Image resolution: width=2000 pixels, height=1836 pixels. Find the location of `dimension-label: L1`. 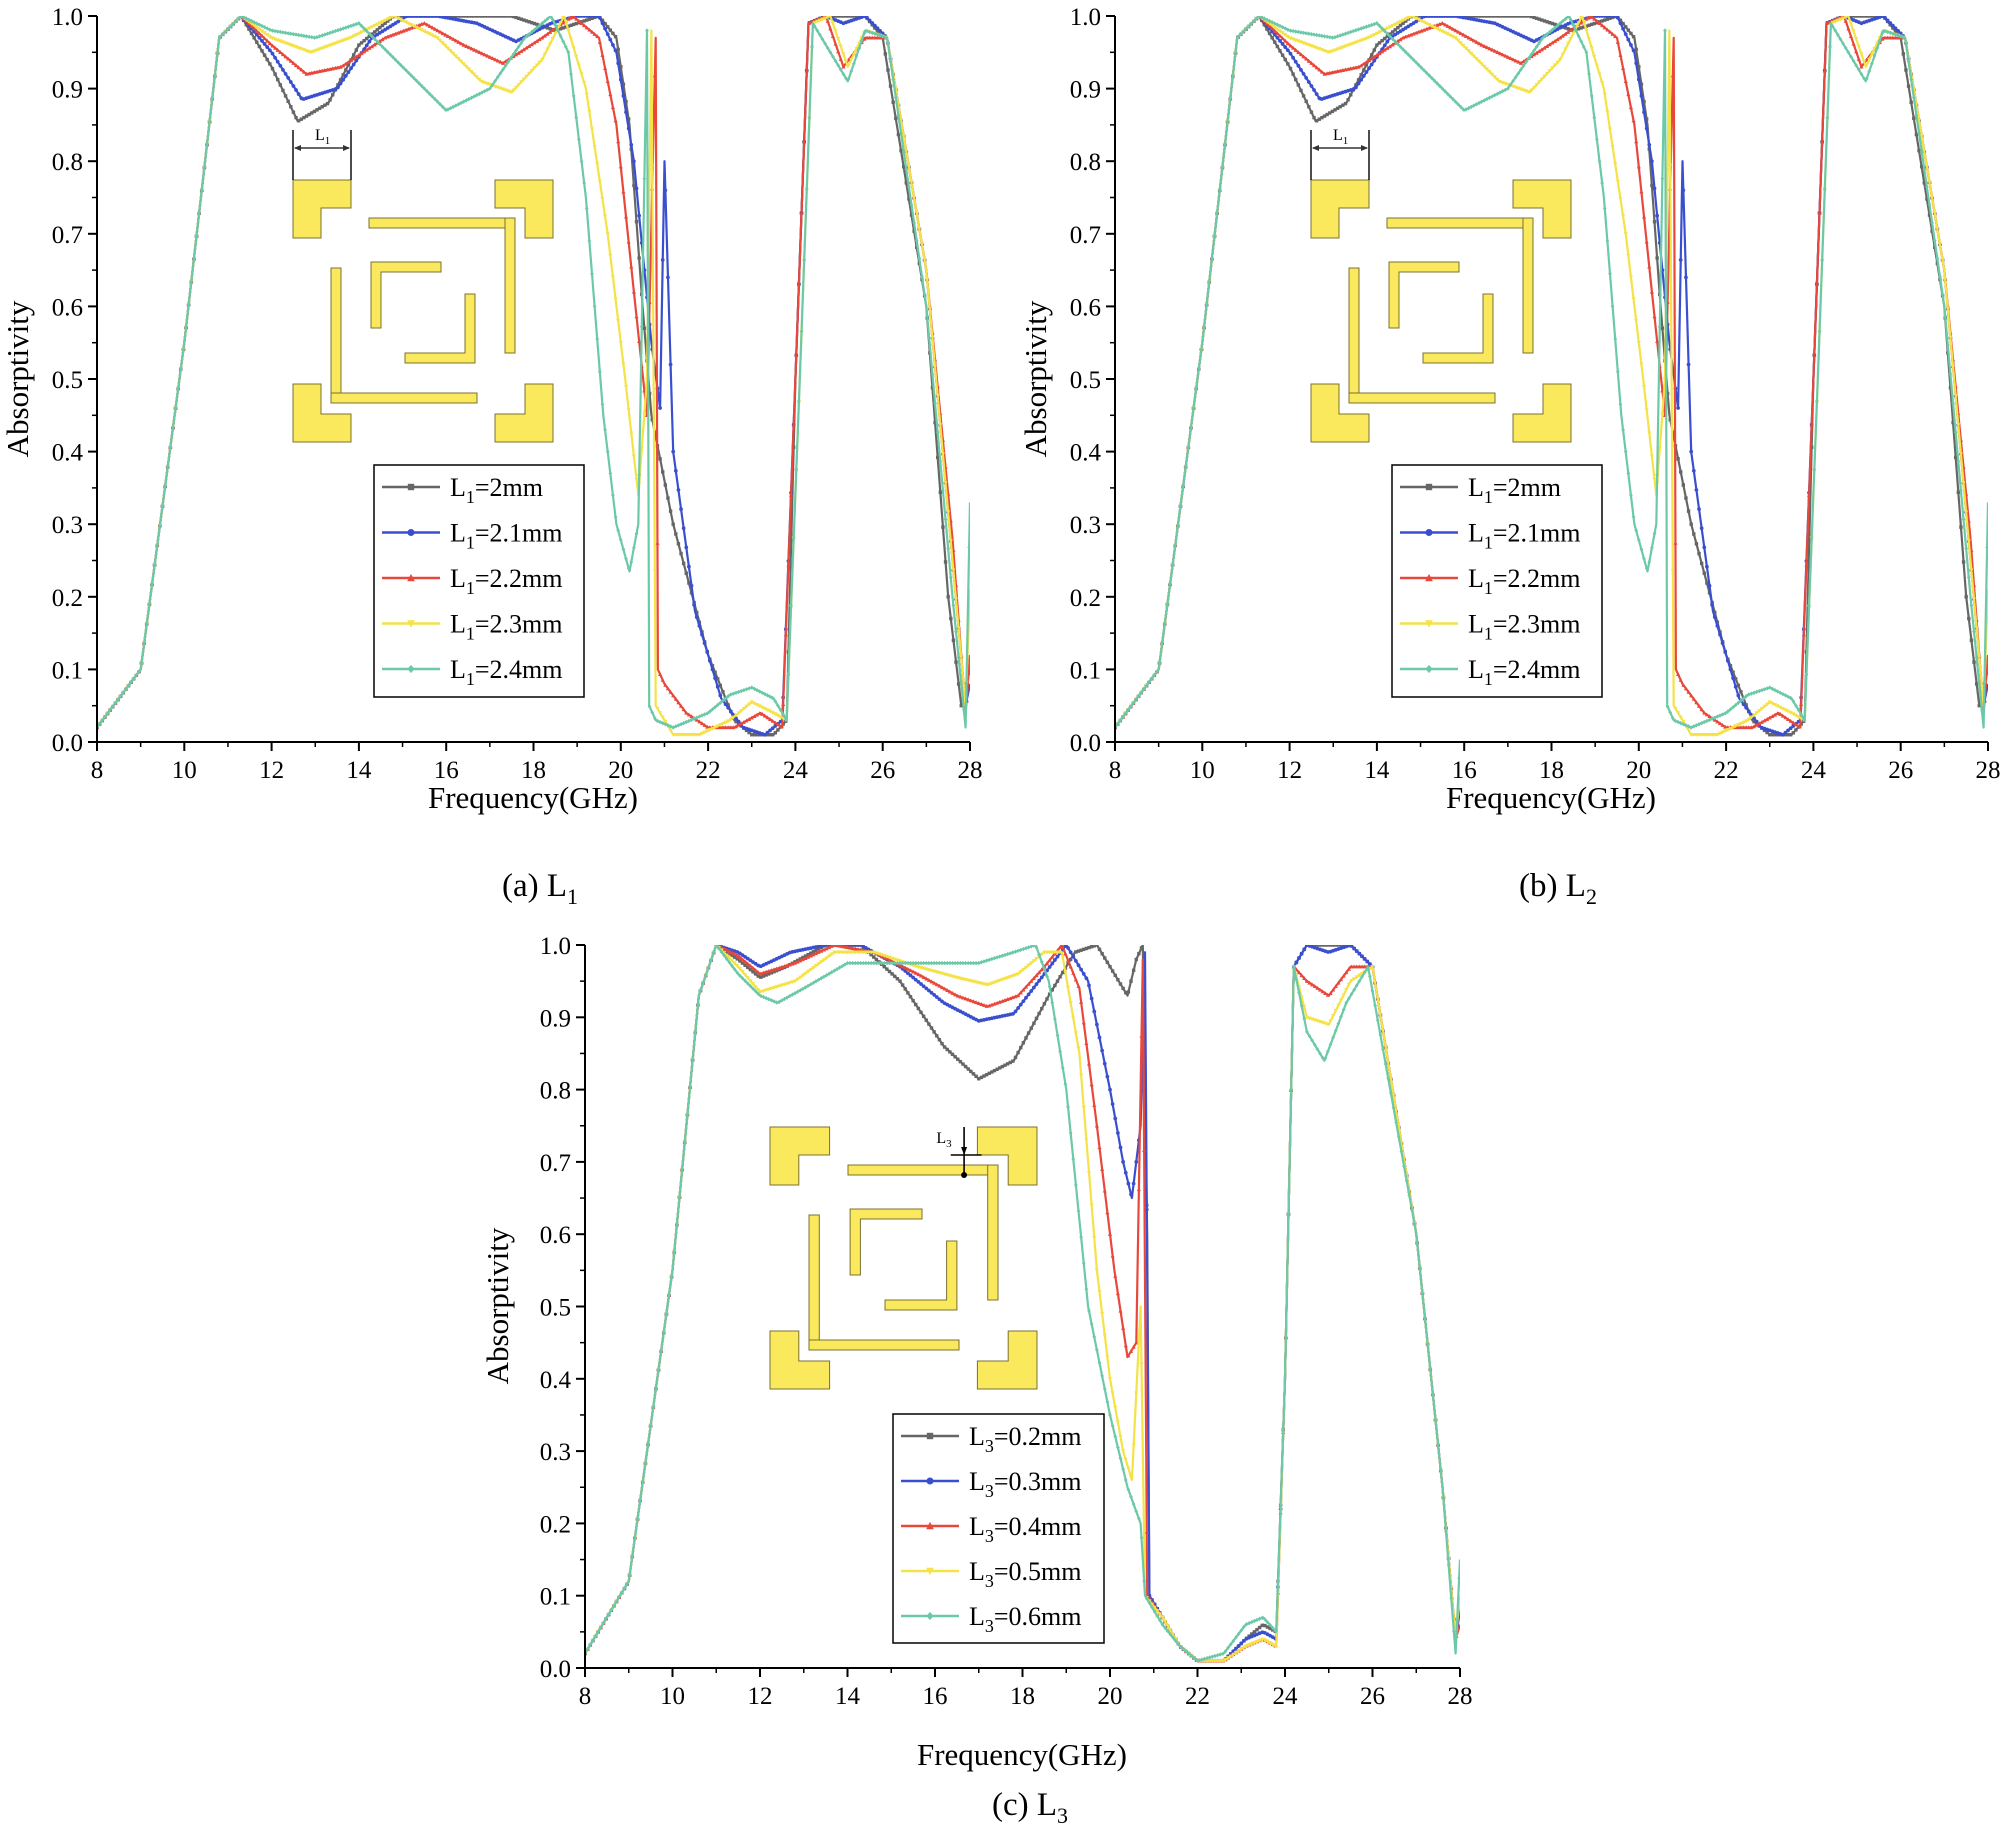

dimension-label: L1 is located at coordinates (1340, 137).